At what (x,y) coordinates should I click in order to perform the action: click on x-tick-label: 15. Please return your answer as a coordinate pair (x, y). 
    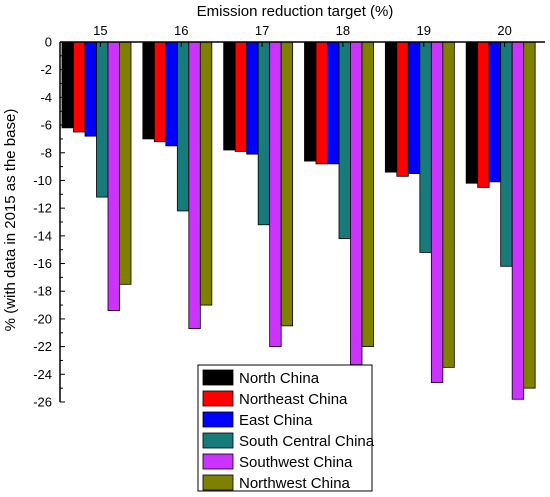
    Looking at the image, I should click on (100, 30).